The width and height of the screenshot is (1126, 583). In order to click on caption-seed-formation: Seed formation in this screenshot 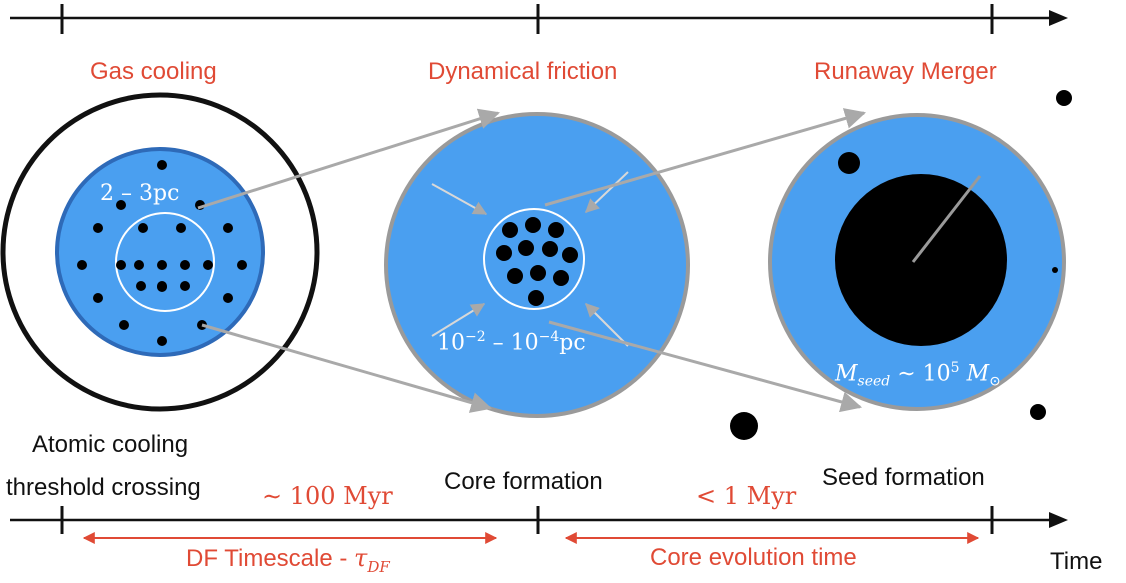, I will do `click(903, 477)`.